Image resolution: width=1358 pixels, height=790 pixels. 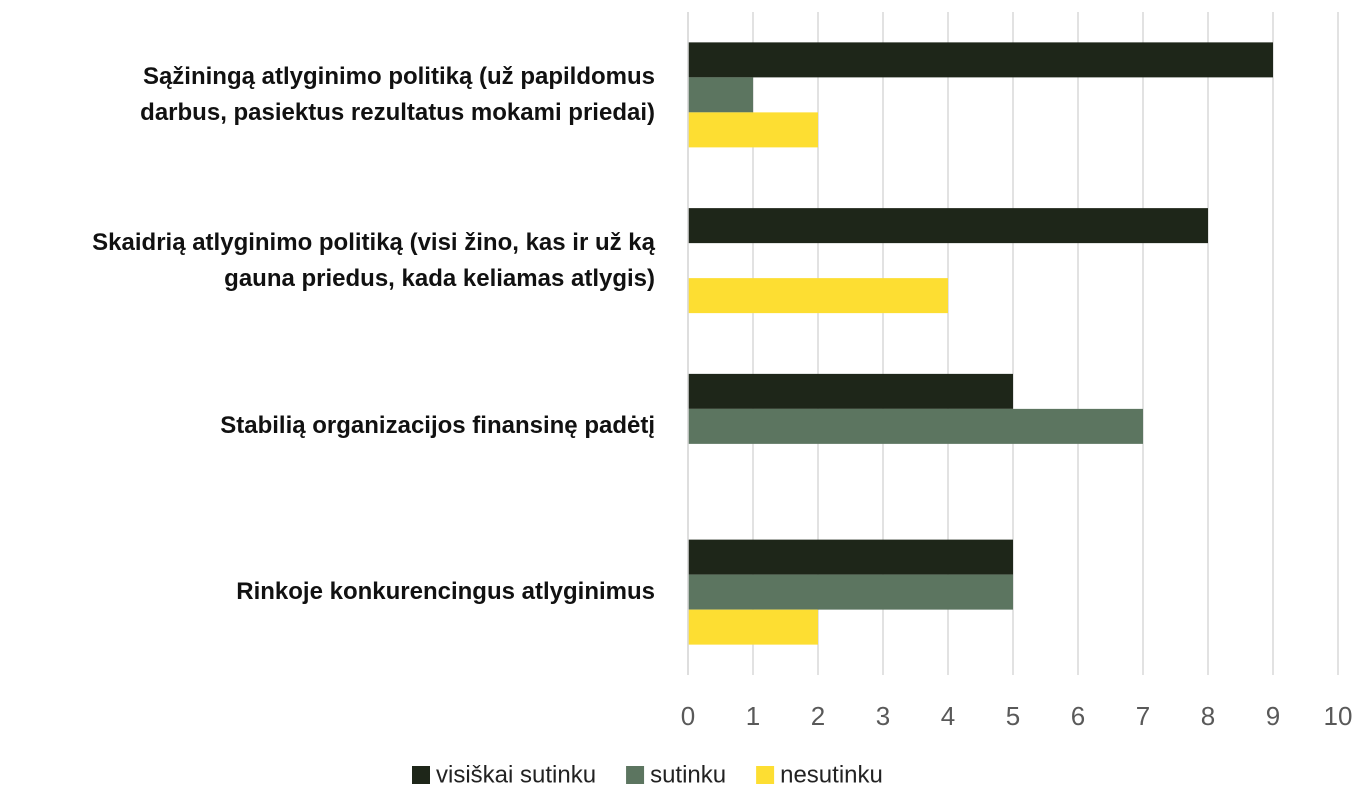 I want to click on x-tick-label: 1, so click(x=753, y=716).